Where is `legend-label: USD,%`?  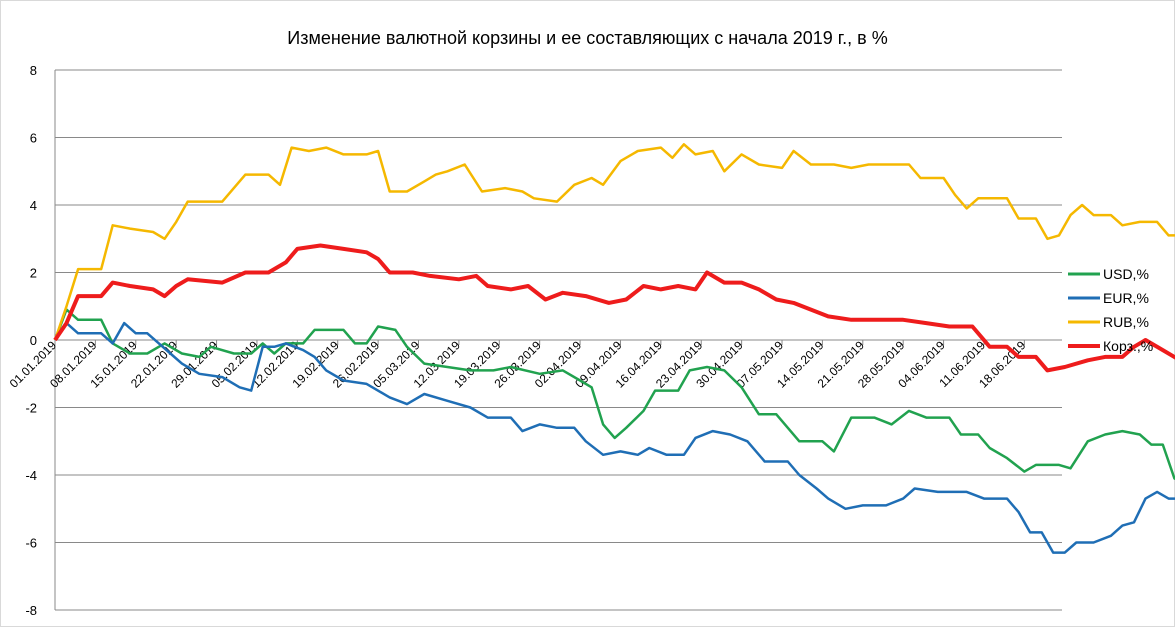
legend-label: USD,% is located at coordinates (1126, 274).